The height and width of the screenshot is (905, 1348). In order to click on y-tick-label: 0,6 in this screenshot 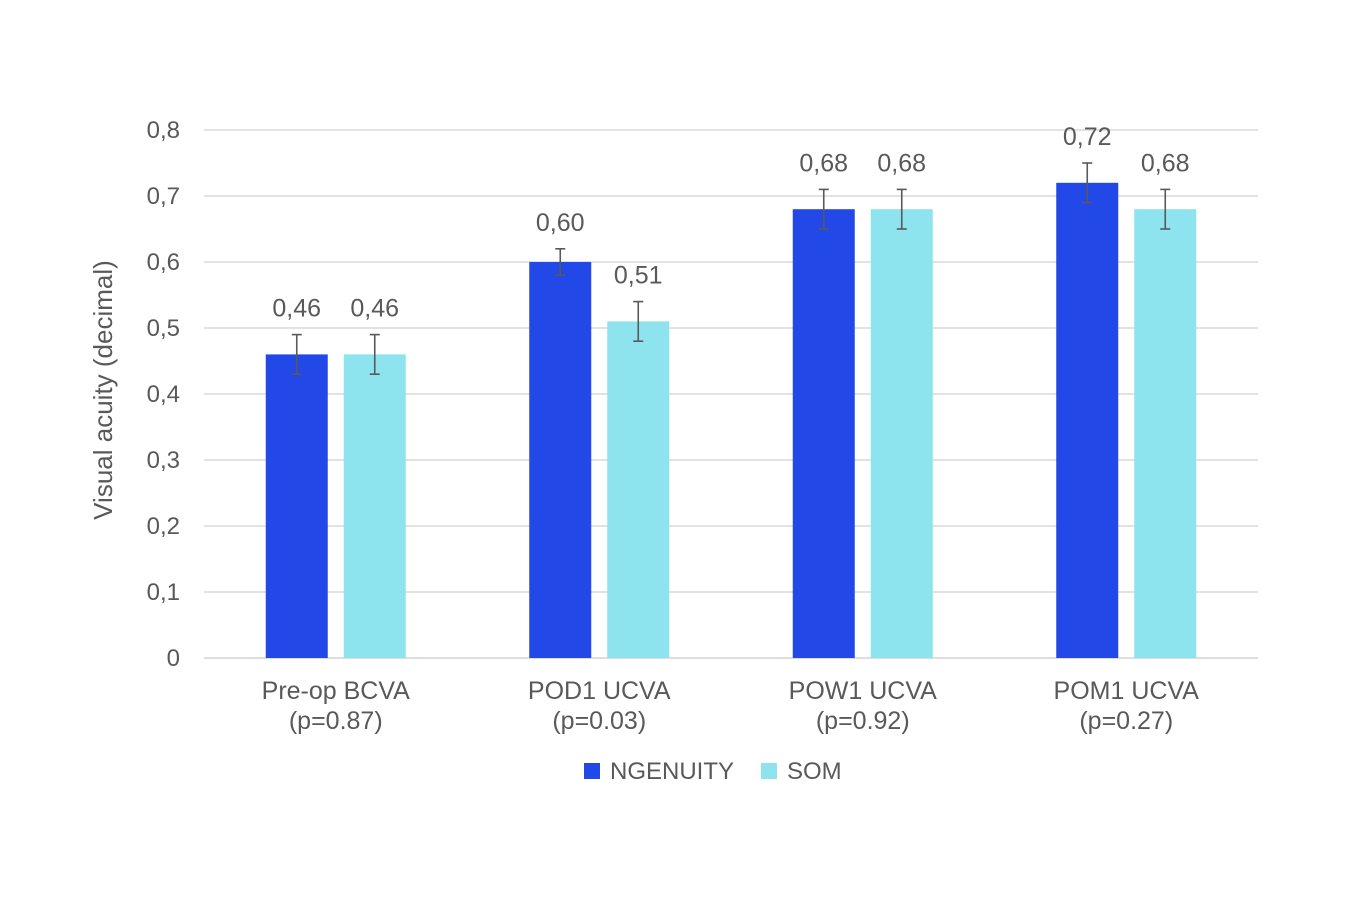, I will do `click(163, 262)`.